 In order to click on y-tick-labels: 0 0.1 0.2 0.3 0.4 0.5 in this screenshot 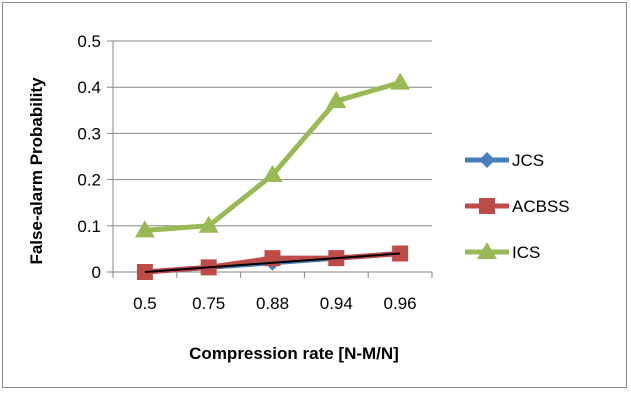, I will do `click(89, 157)`.